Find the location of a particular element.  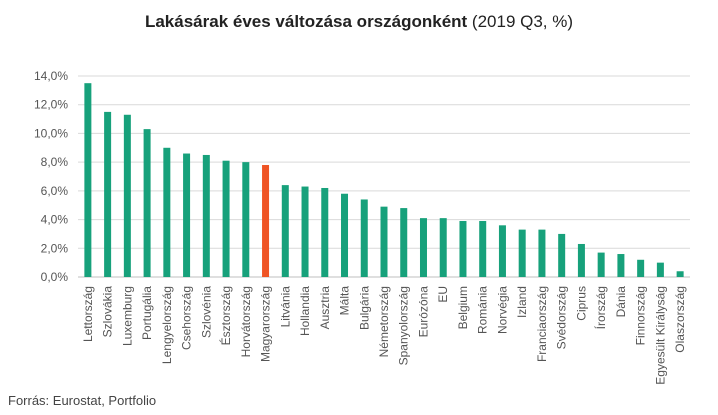

y-tick-label: 14,0% is located at coordinates (51, 76).